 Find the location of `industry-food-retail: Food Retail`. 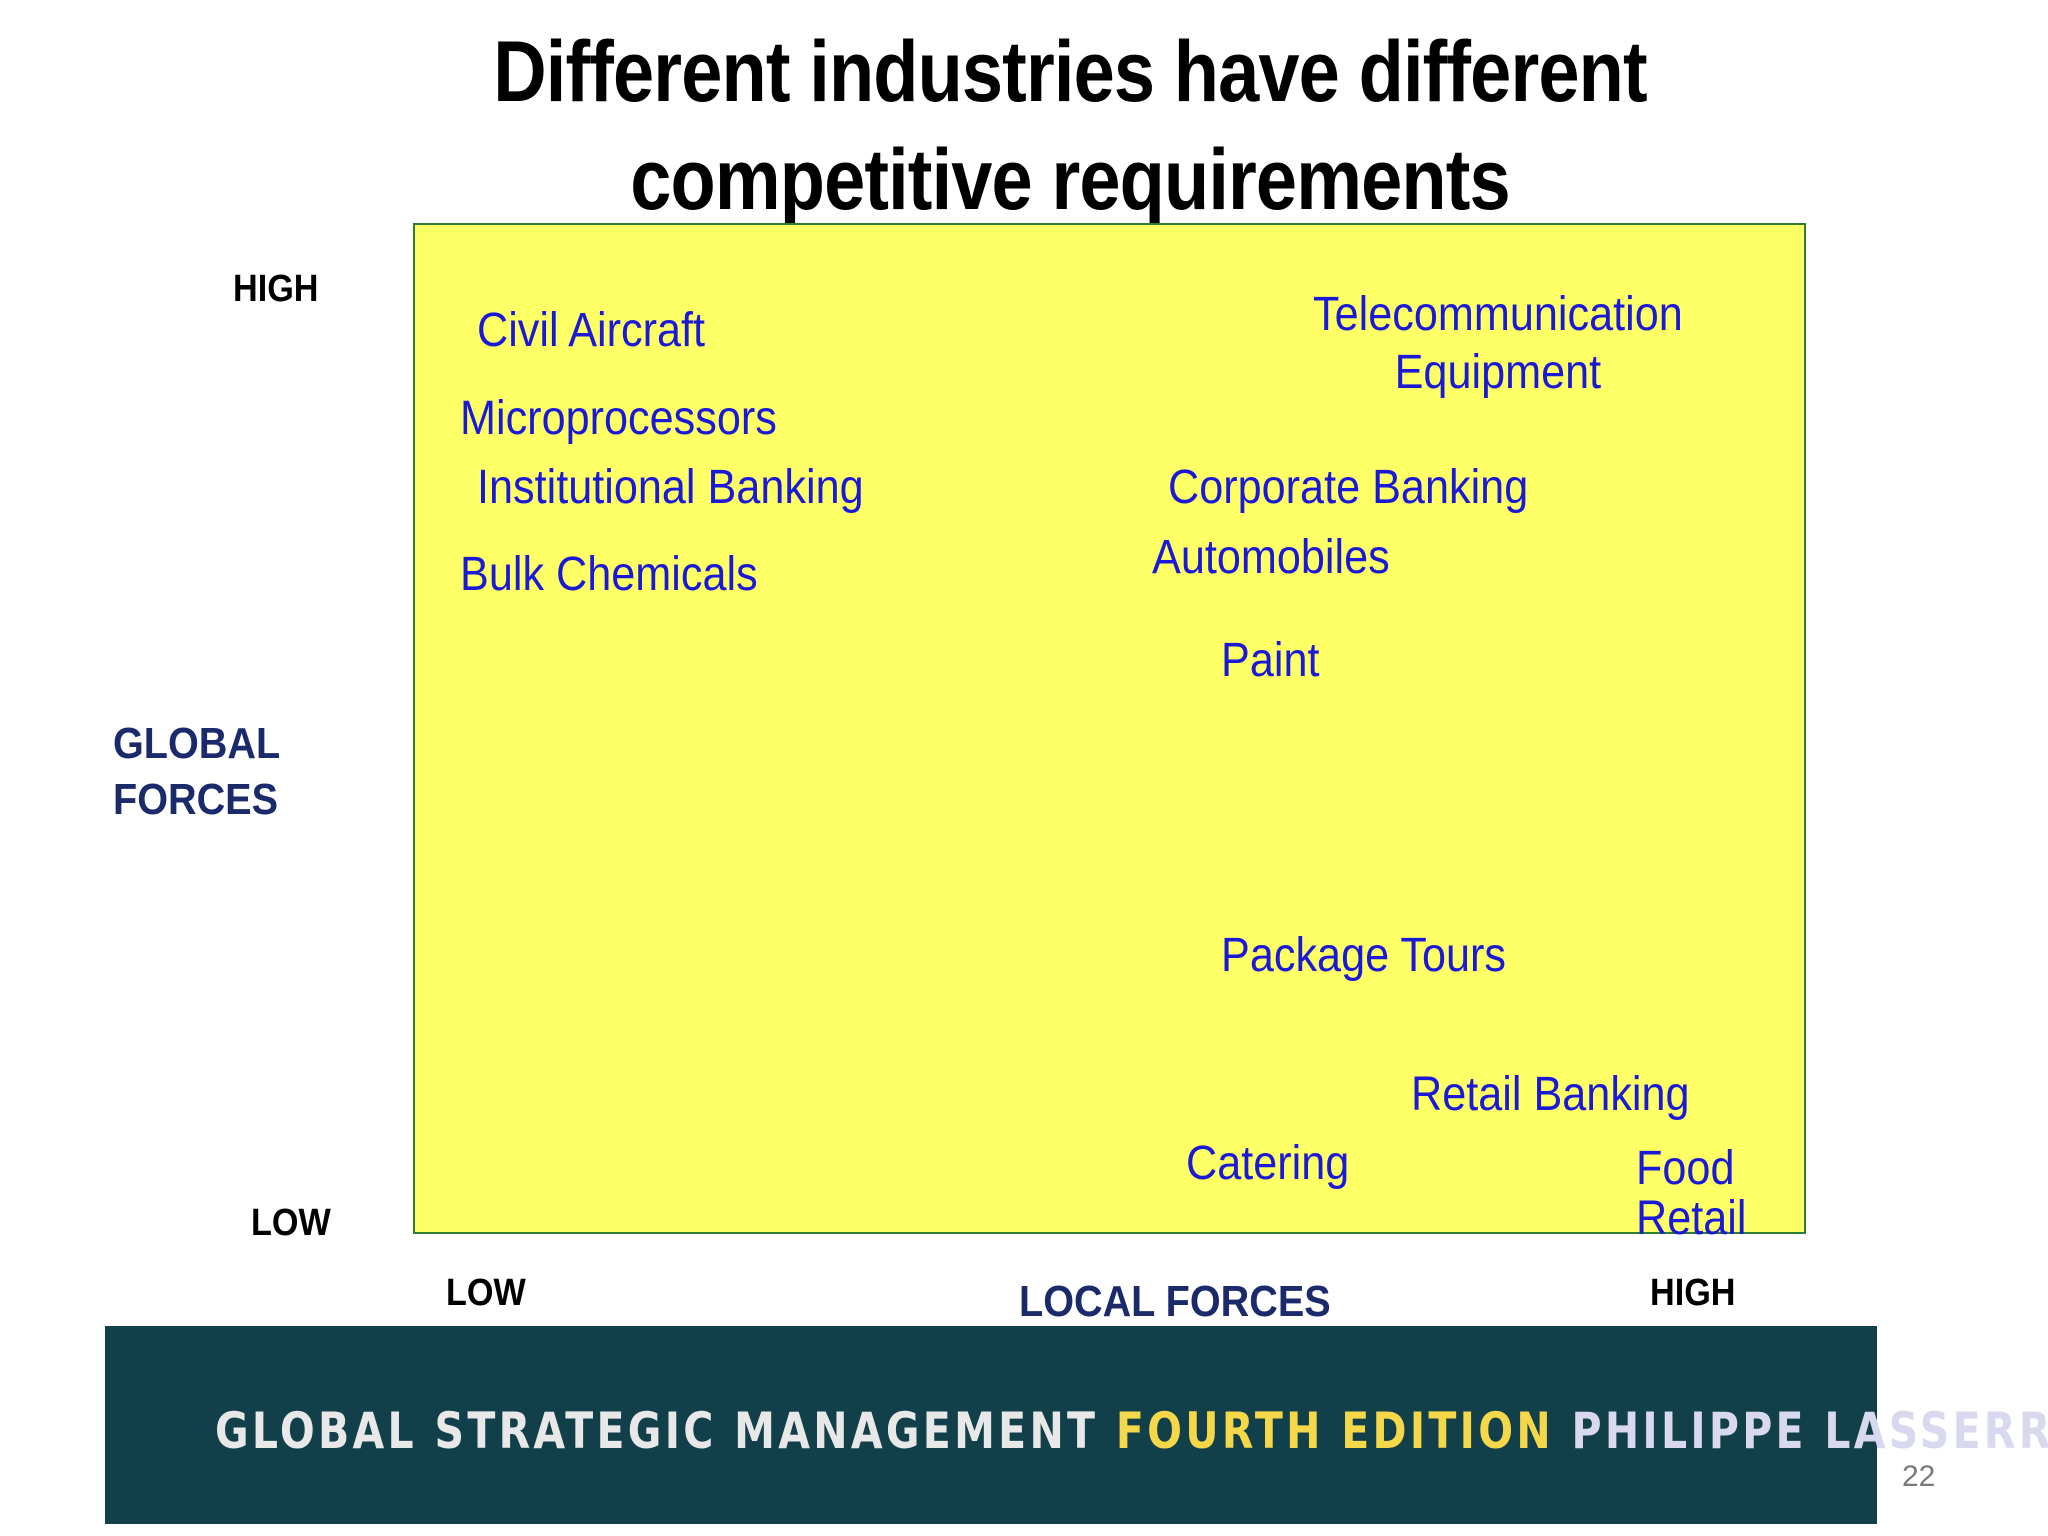

industry-food-retail: Food Retail is located at coordinates (1691, 1194).